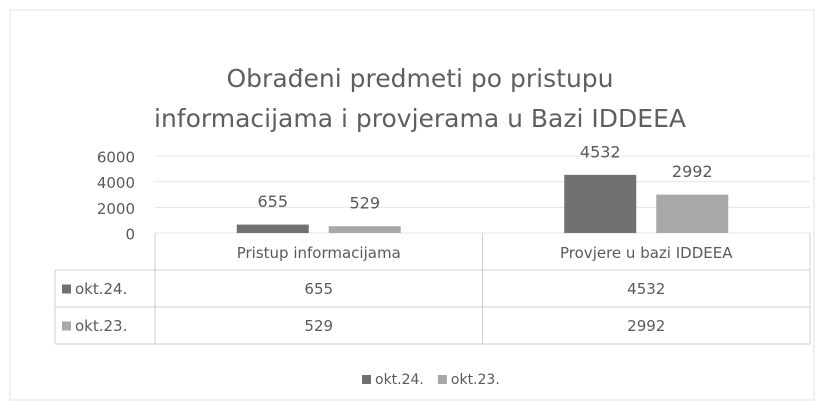  What do you see at coordinates (399, 380) in the screenshot?
I see `legend-label: okt.24.` at bounding box center [399, 380].